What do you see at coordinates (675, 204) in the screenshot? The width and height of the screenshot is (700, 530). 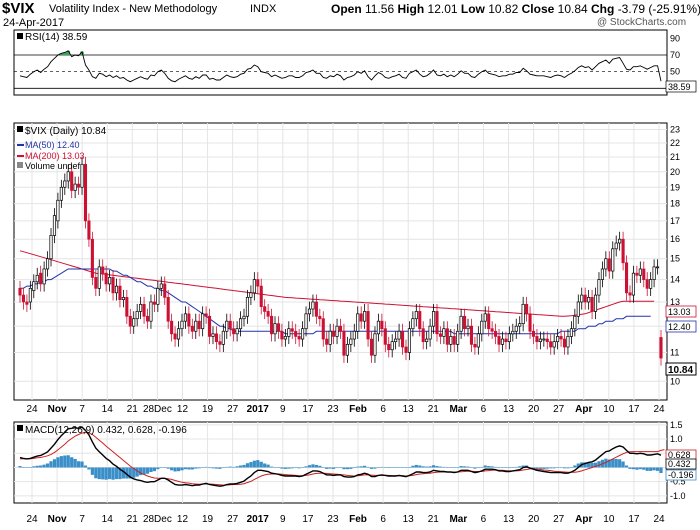 I see `price-axis-label: 18` at bounding box center [675, 204].